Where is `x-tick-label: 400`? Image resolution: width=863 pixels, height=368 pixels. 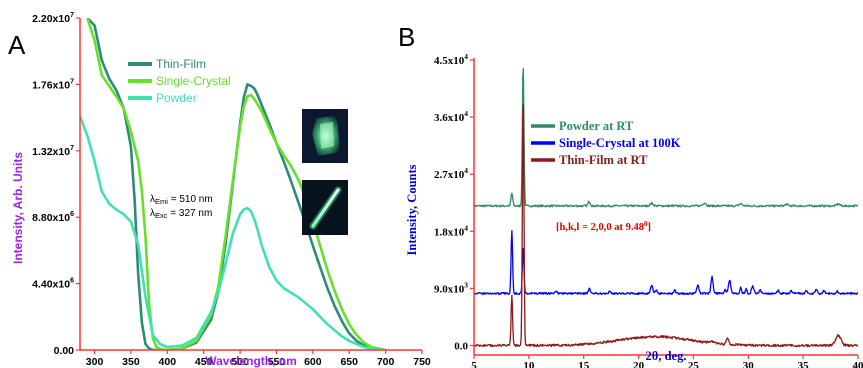 x-tick-label: 400 is located at coordinates (168, 362).